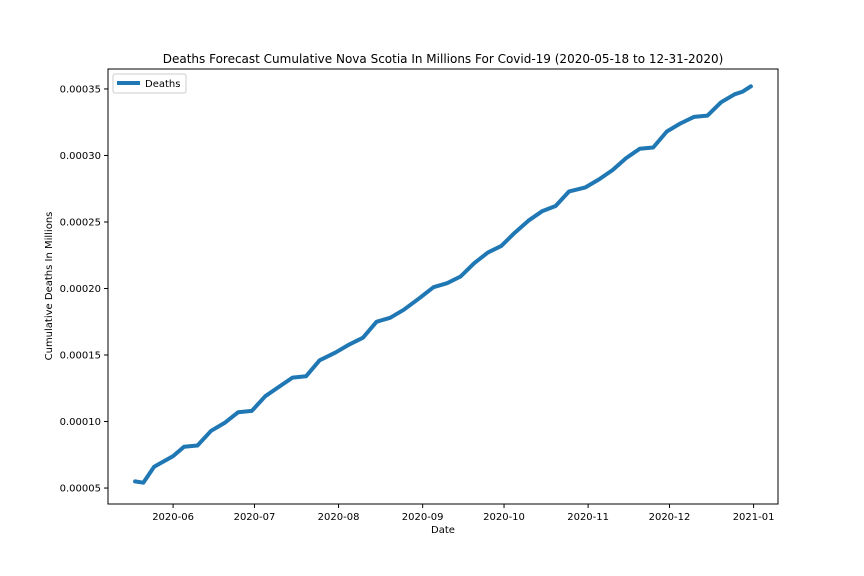 This screenshot has height=576, width=864. Describe the element at coordinates (339, 517) in the screenshot. I see `x-tick-label: 2020-08` at that location.